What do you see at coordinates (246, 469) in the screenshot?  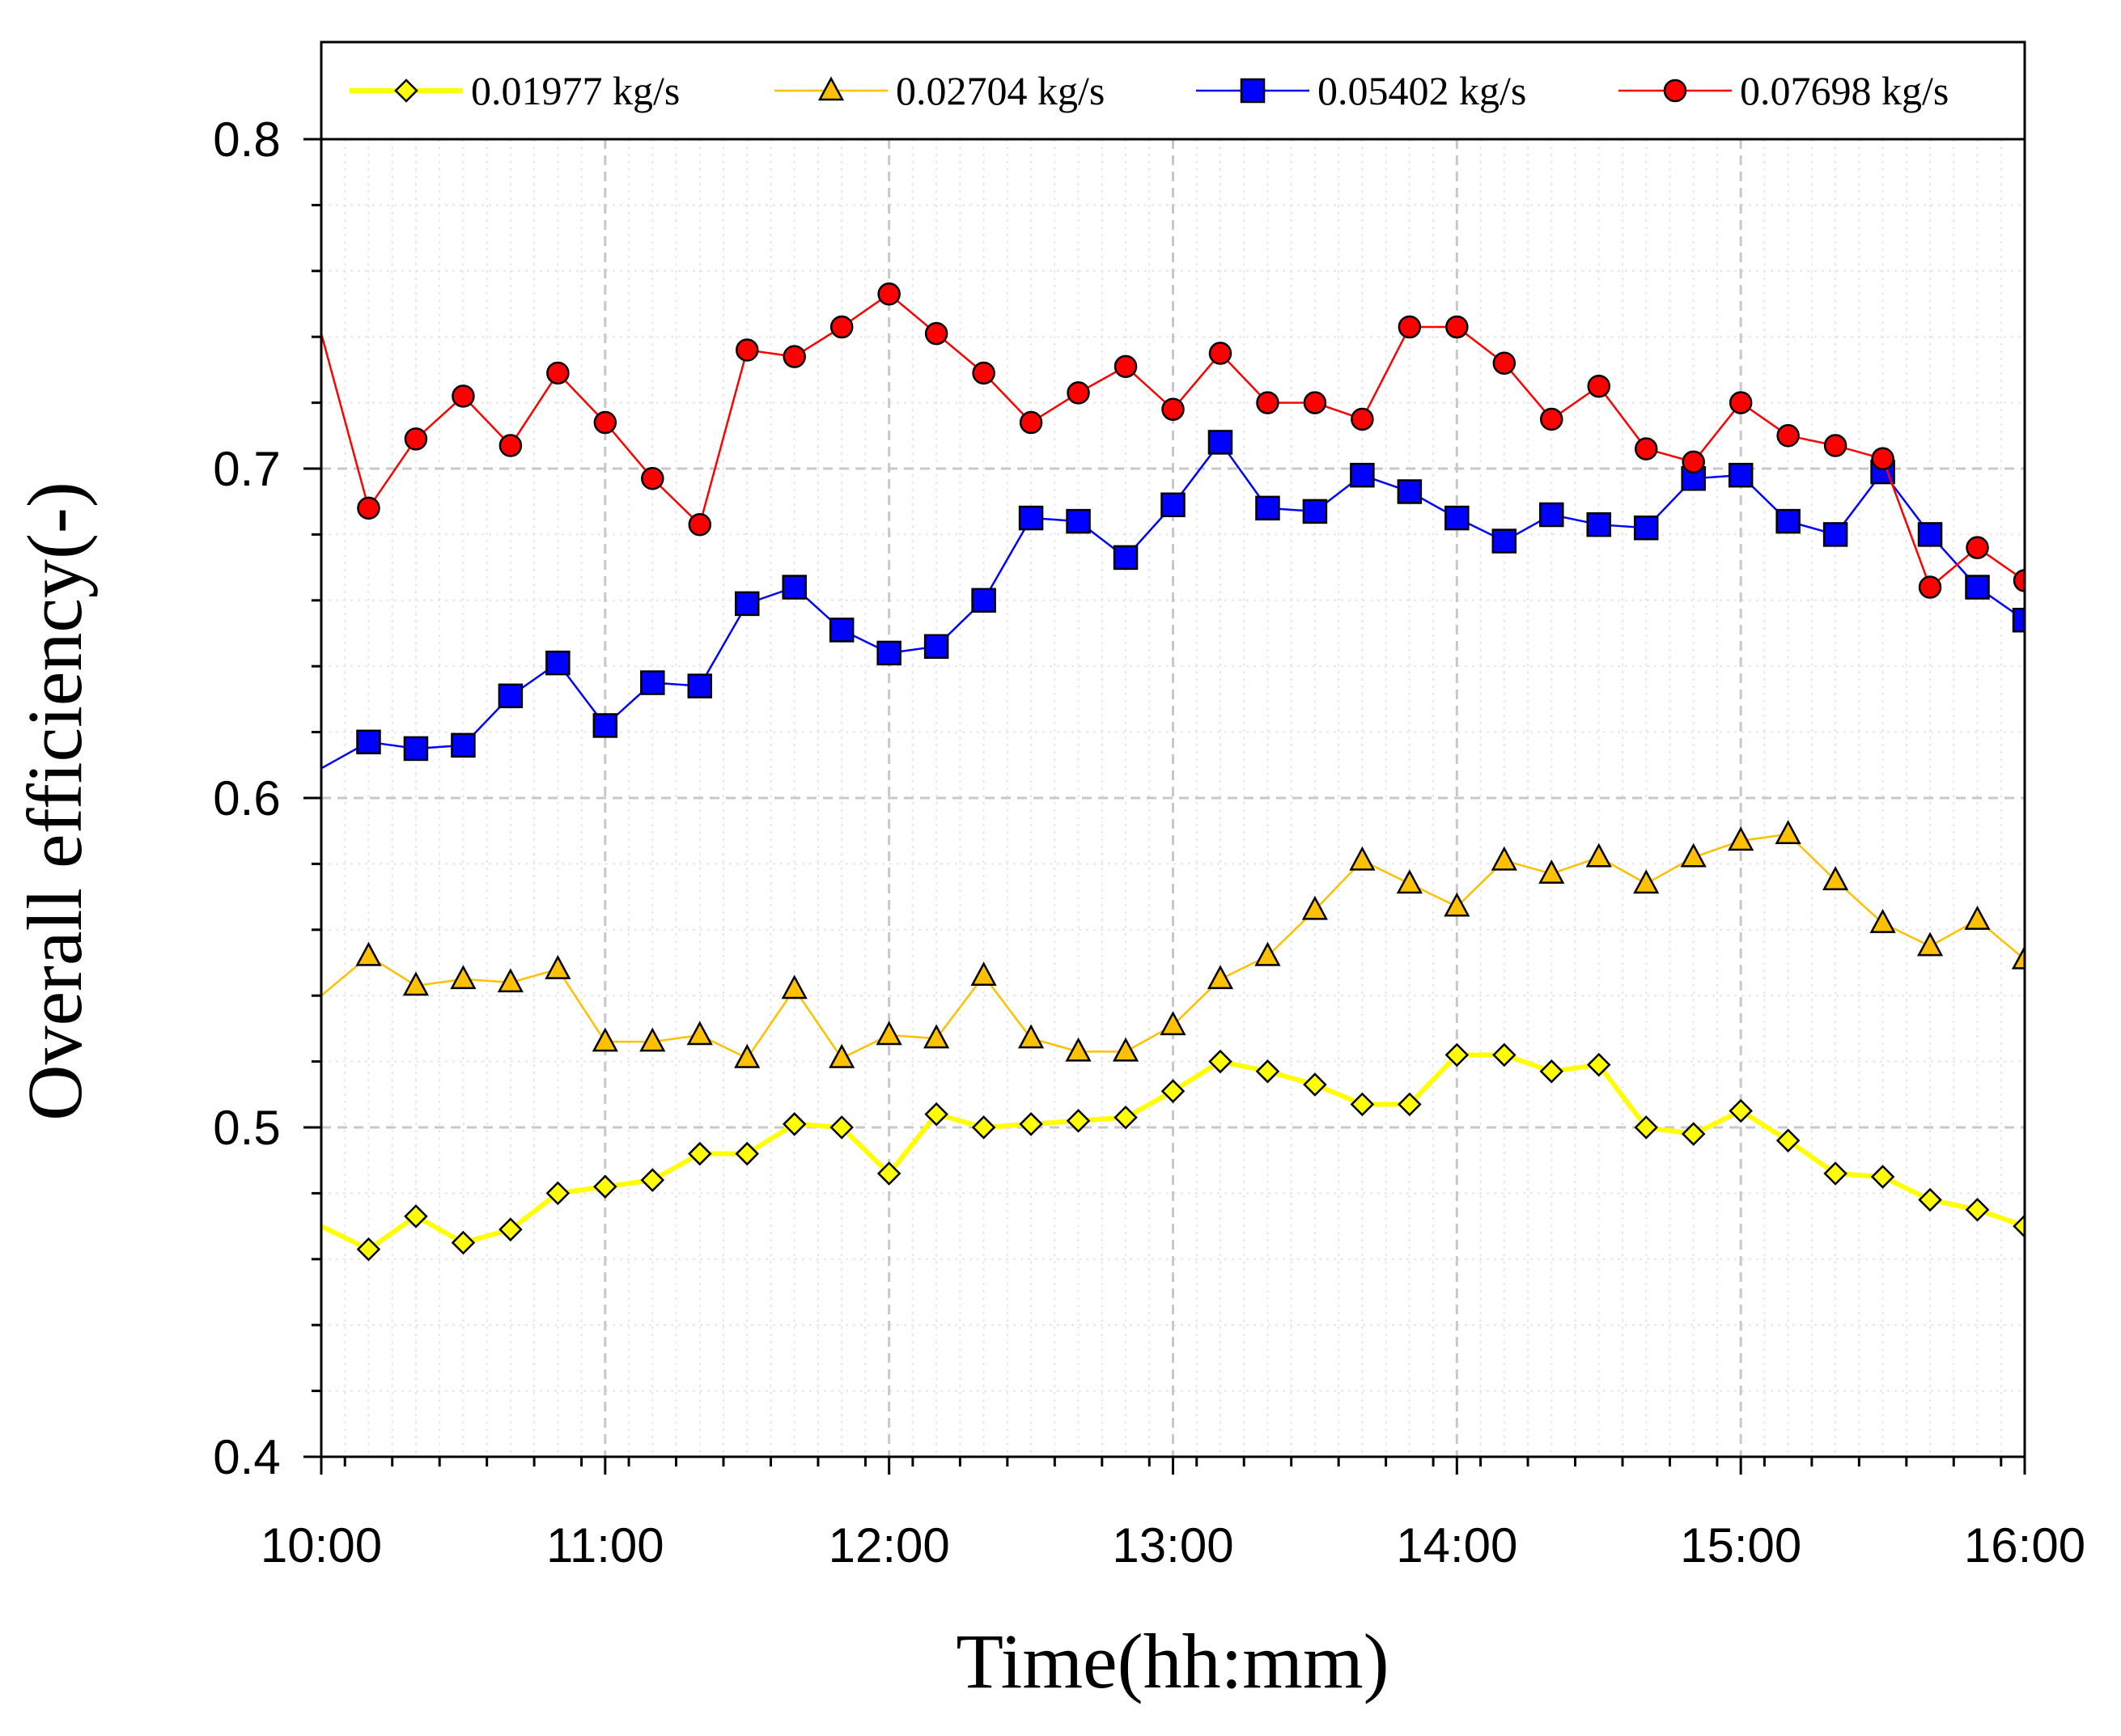 I see `y-tick-label: 0.7` at bounding box center [246, 469].